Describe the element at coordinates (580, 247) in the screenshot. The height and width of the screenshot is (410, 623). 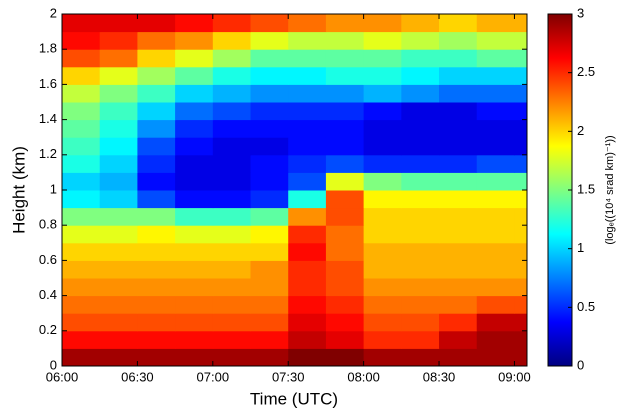
I see `colorbar-tick-label: 1` at that location.